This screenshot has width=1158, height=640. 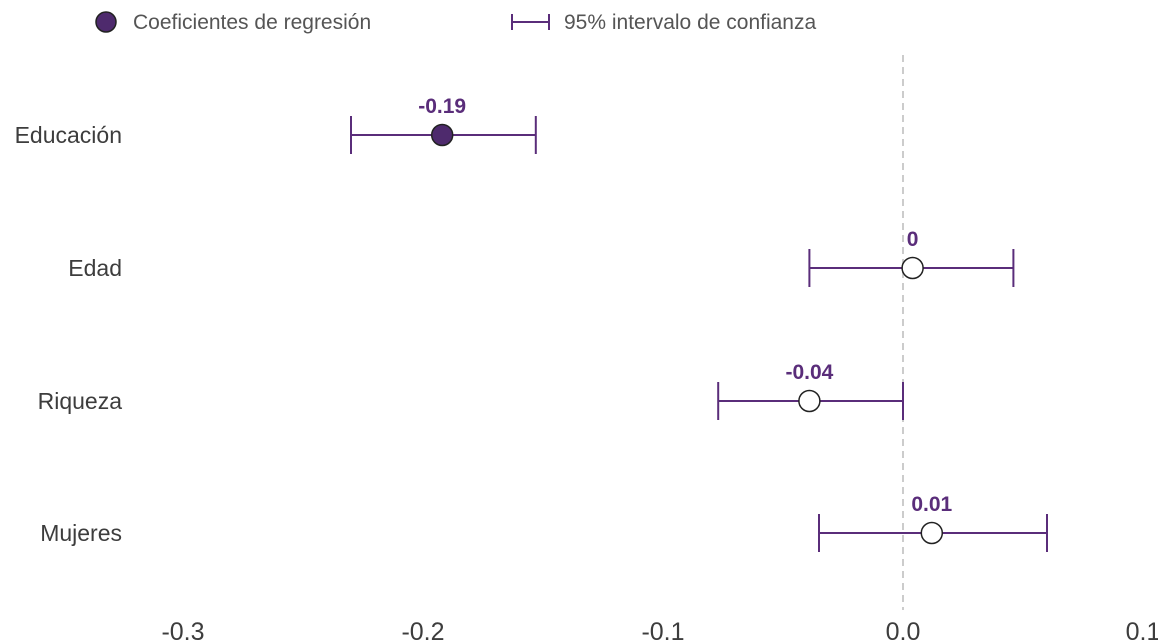 What do you see at coordinates (422, 629) in the screenshot?
I see `x-tick-label: -0.2` at bounding box center [422, 629].